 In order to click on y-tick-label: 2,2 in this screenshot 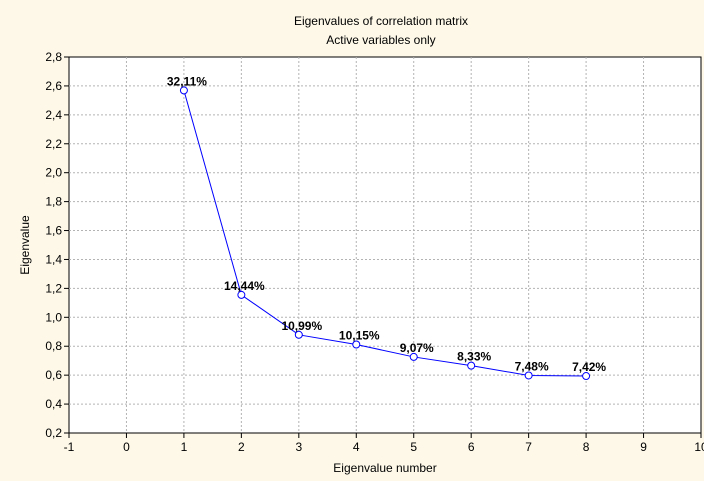, I will do `click(53, 144)`.